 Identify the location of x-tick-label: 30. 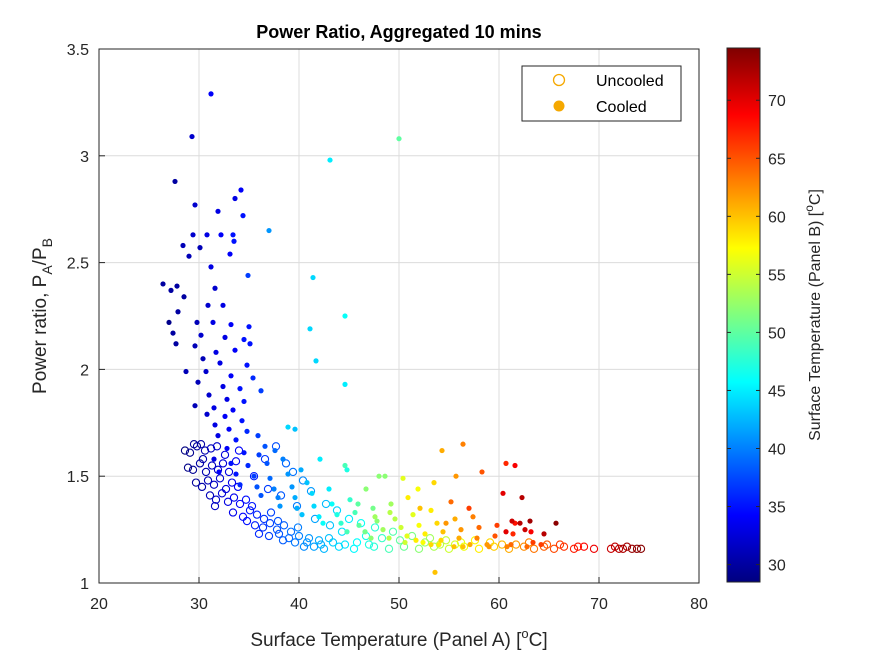
(199, 604).